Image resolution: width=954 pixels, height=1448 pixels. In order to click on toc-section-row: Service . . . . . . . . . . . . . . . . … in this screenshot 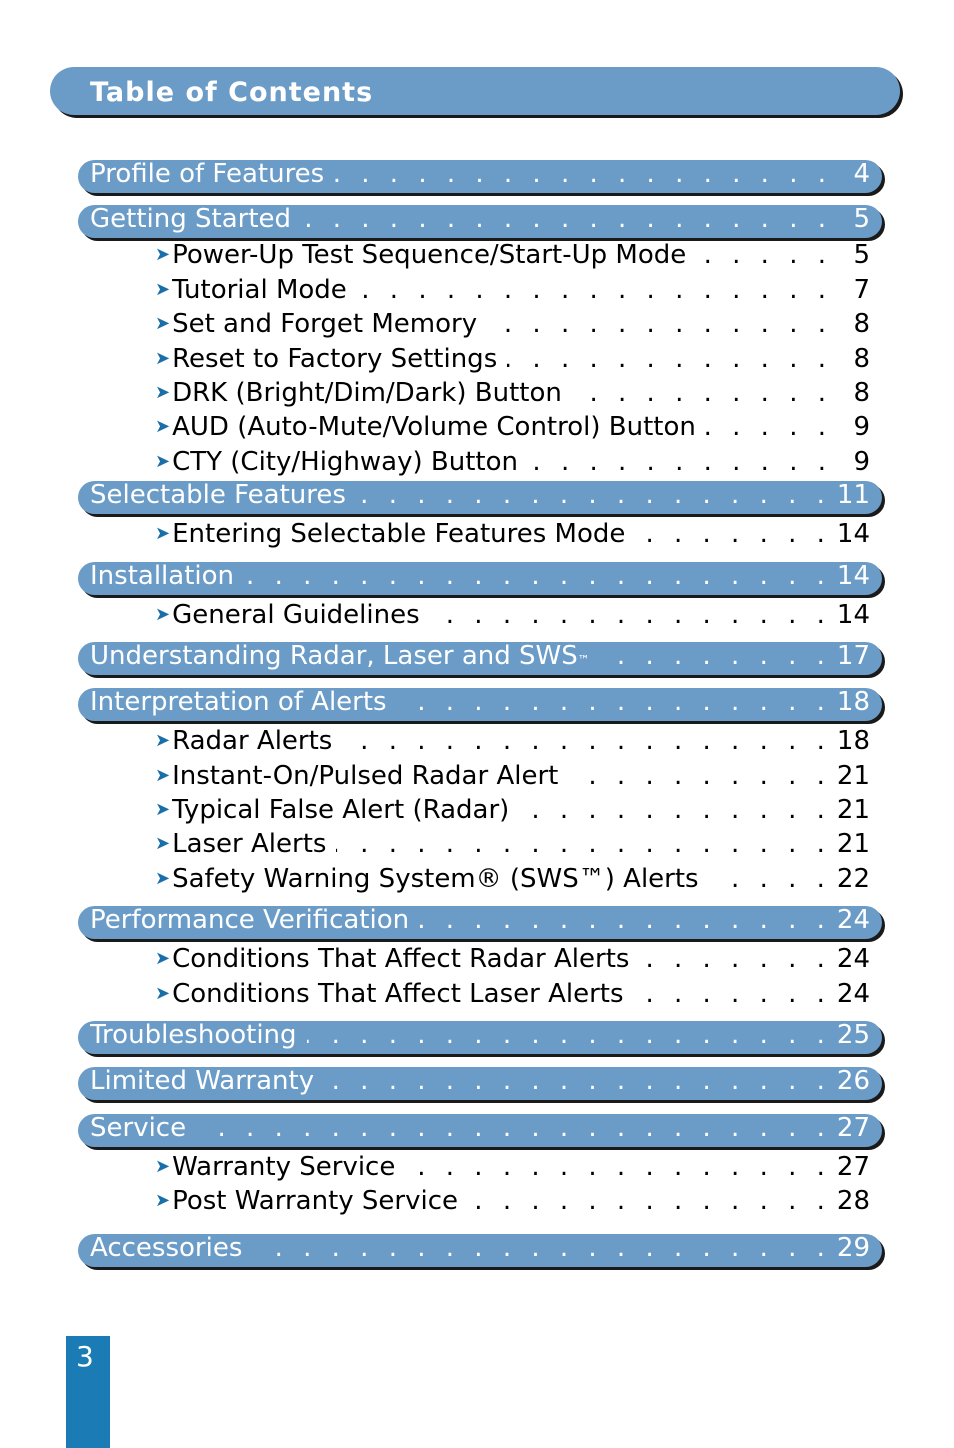, I will do `click(480, 1128)`.